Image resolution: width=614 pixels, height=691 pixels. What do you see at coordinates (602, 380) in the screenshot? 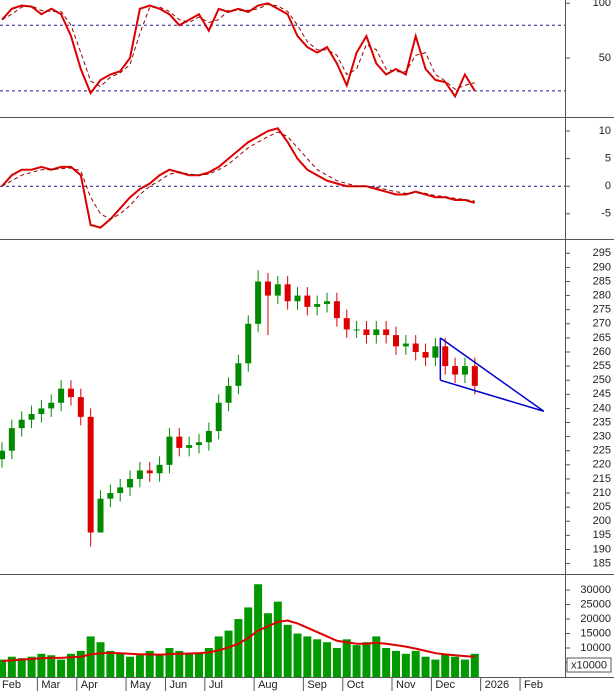
I see `y-tick-label: 250` at bounding box center [602, 380].